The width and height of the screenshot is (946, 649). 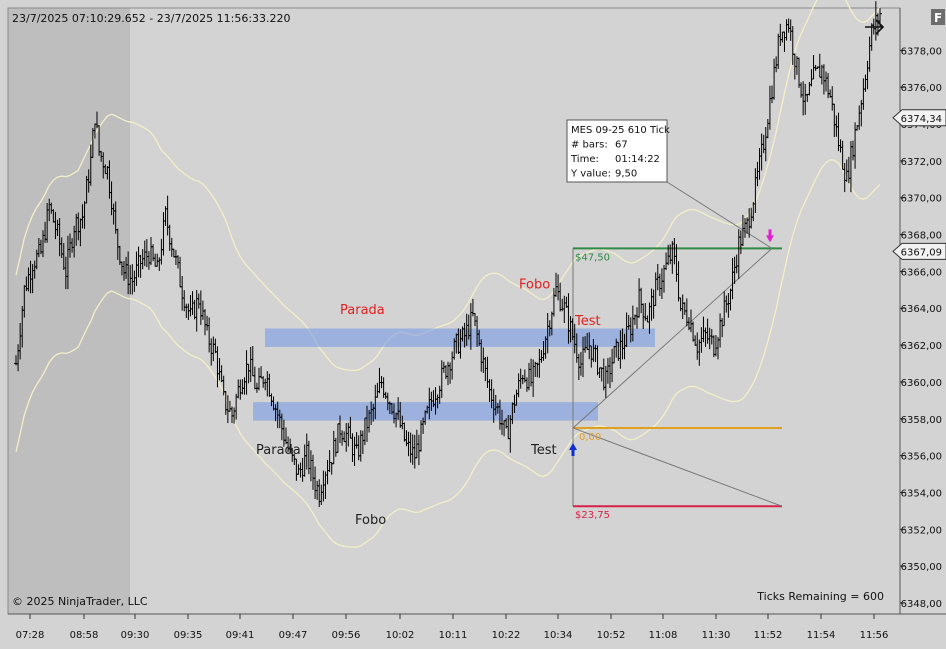 What do you see at coordinates (719, 215) in the screenshot?
I see `tooltip-leader` at bounding box center [719, 215].